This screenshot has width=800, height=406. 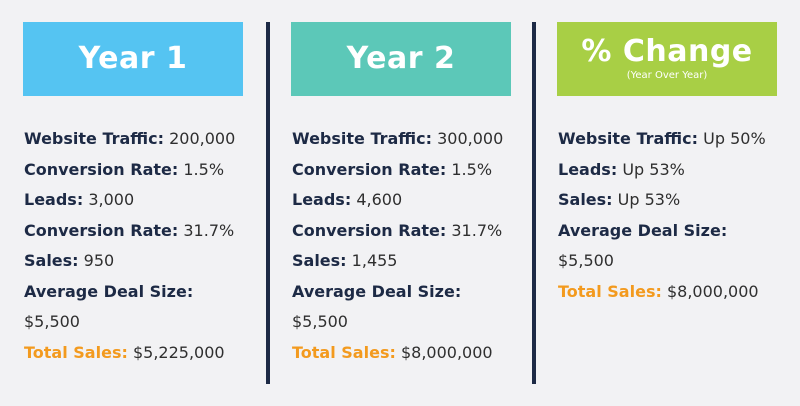 What do you see at coordinates (202, 138) in the screenshot?
I see `metric-value: 200,000` at bounding box center [202, 138].